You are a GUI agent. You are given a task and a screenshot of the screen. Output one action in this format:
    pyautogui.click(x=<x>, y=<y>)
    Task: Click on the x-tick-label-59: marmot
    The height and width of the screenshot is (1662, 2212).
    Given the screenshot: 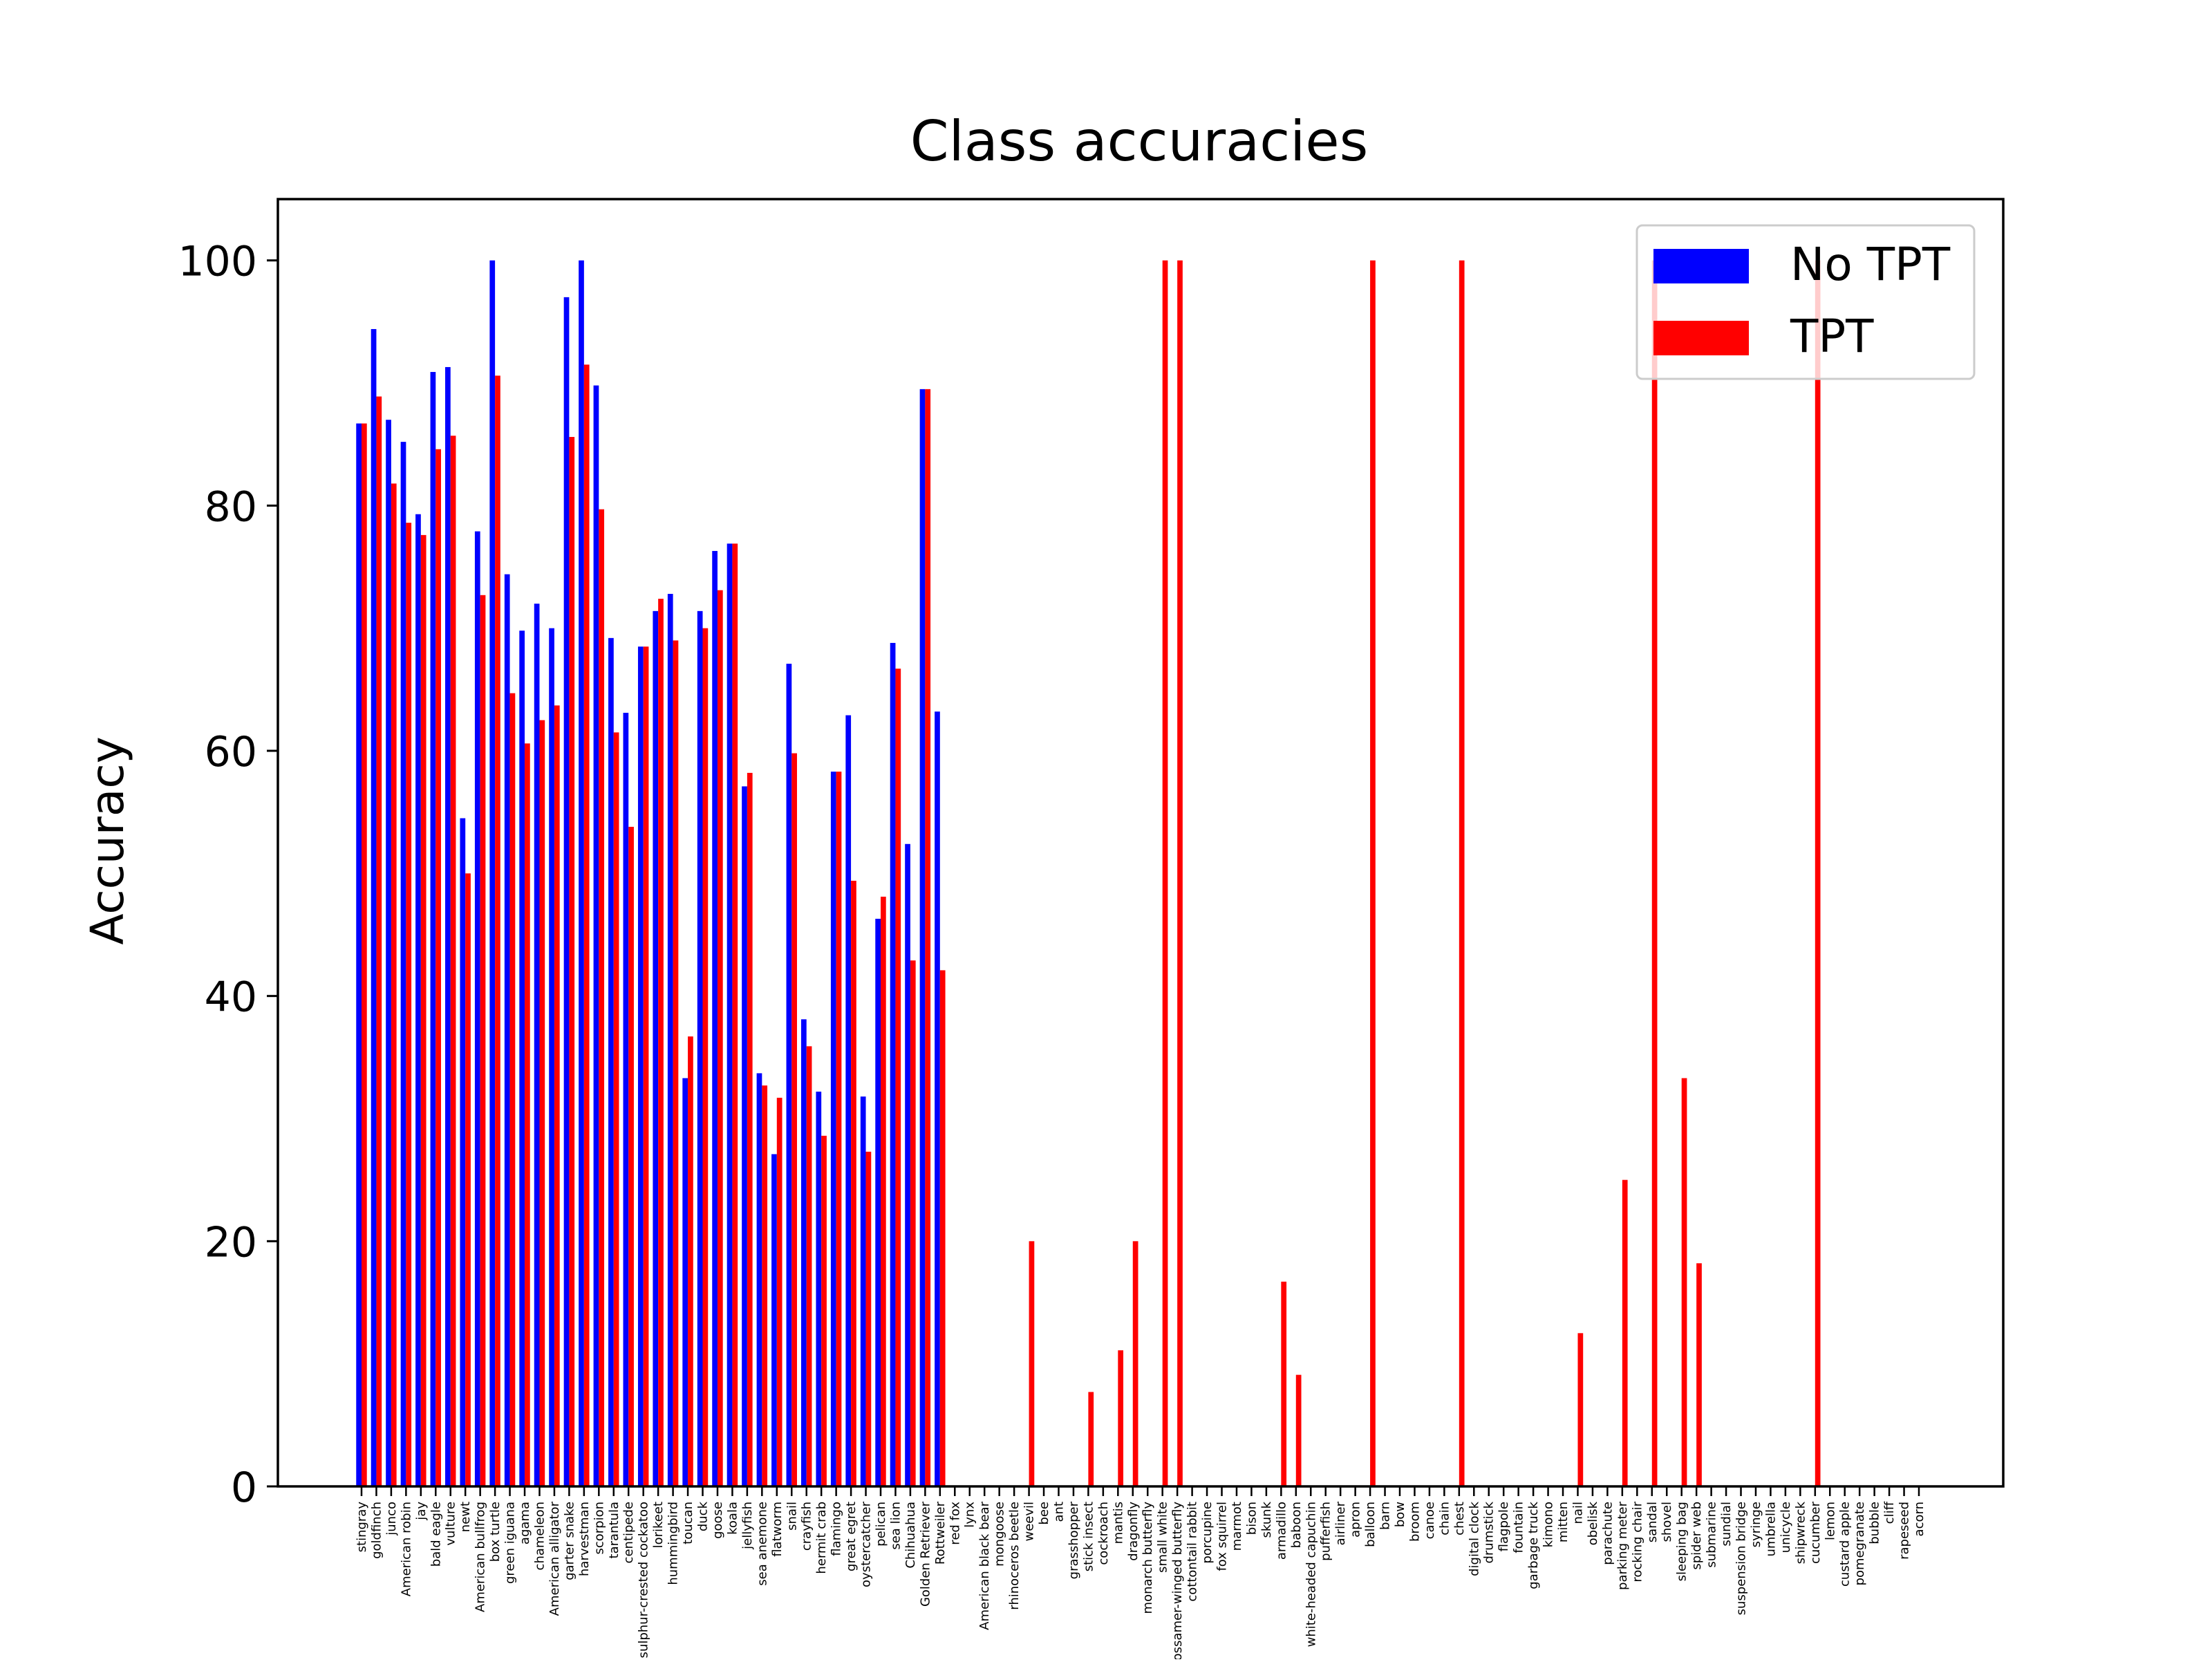 What is the action you would take?
    pyautogui.click(x=1237, y=1527)
    